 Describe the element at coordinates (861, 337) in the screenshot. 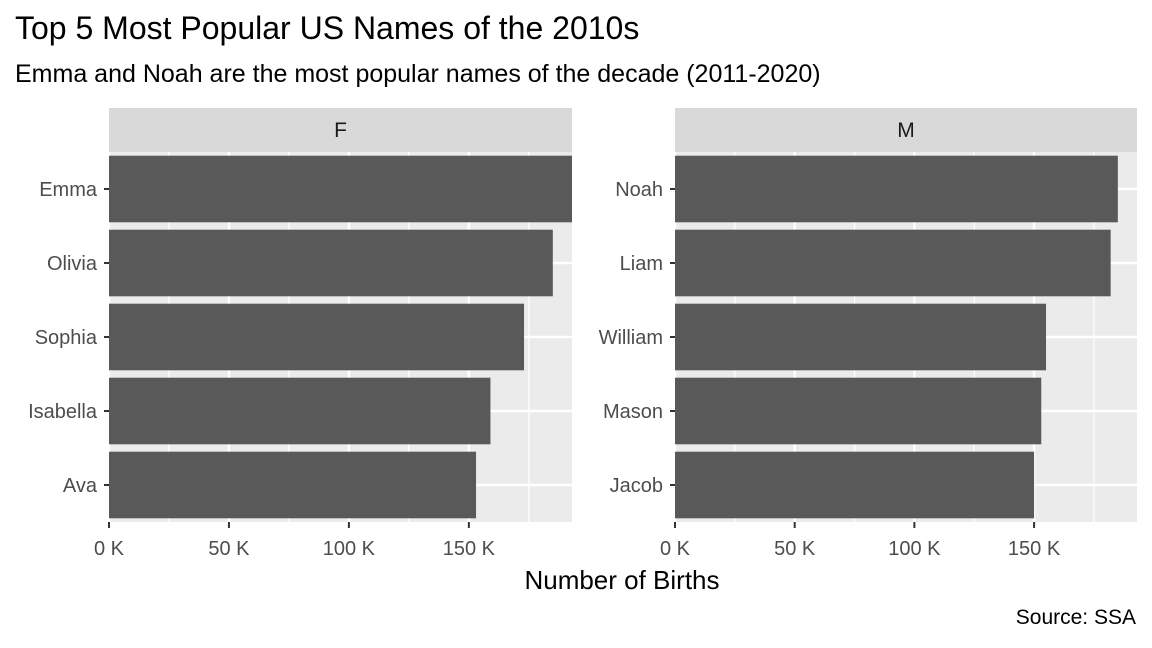

I see `bar-william` at that location.